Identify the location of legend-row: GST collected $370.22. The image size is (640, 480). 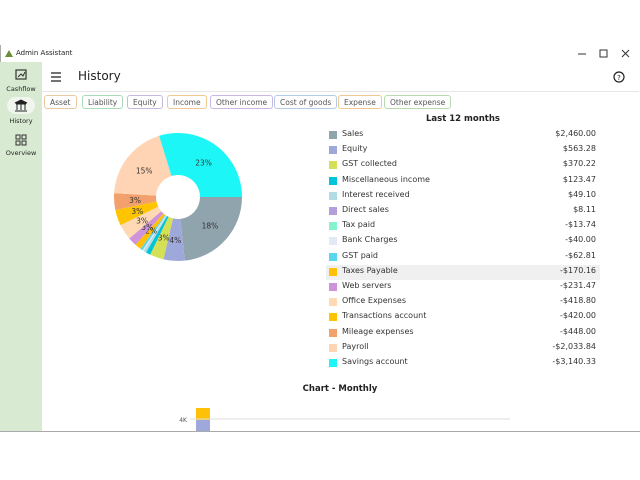
(463, 165).